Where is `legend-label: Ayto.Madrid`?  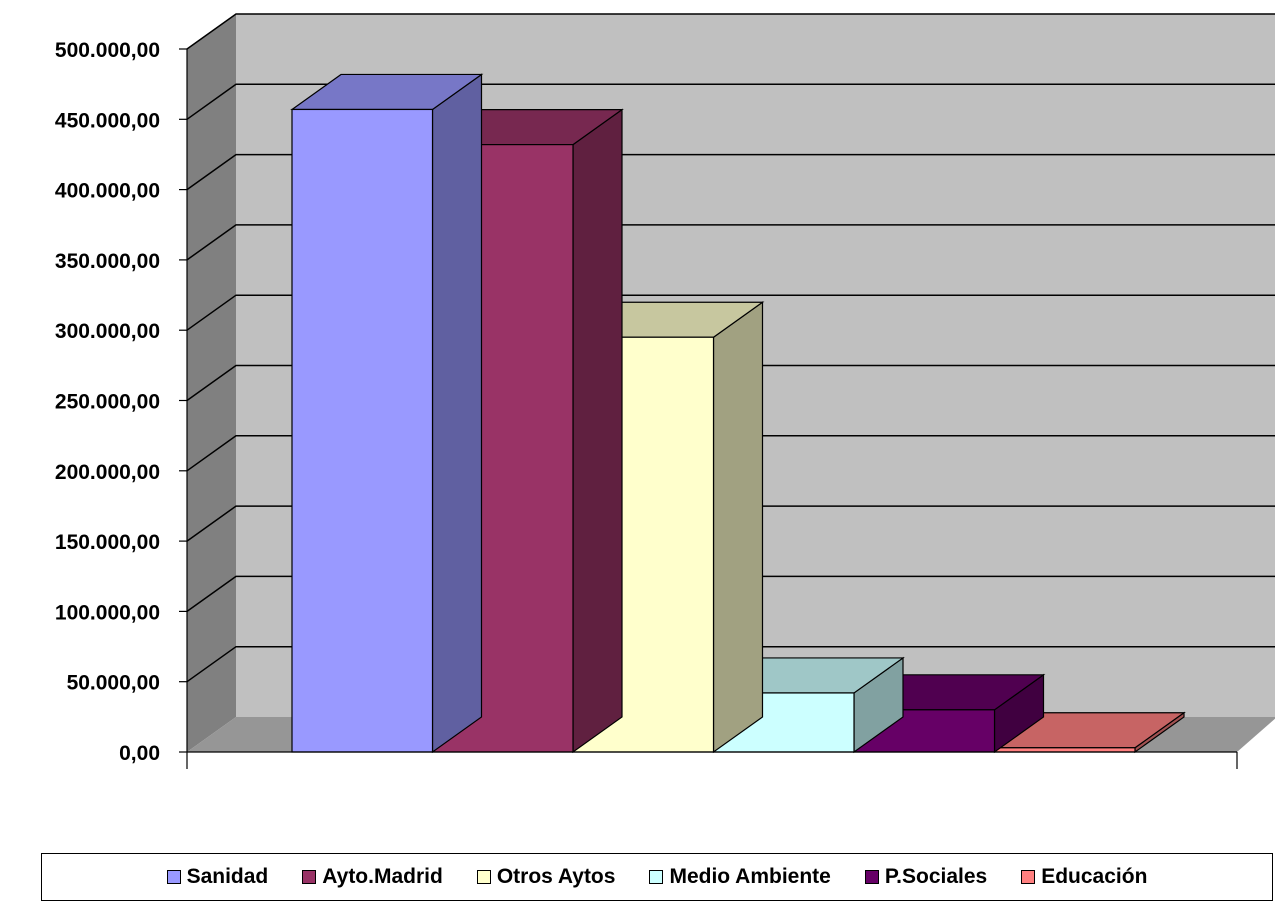 legend-label: Ayto.Madrid is located at coordinates (382, 877).